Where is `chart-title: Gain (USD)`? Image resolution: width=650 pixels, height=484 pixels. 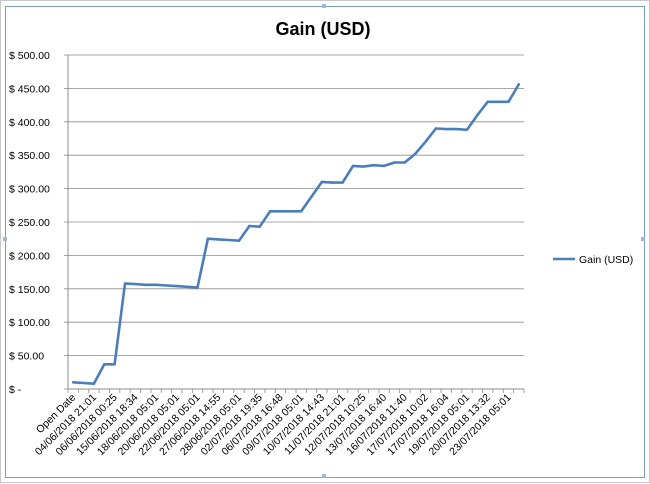 chart-title: Gain (USD) is located at coordinates (322, 29).